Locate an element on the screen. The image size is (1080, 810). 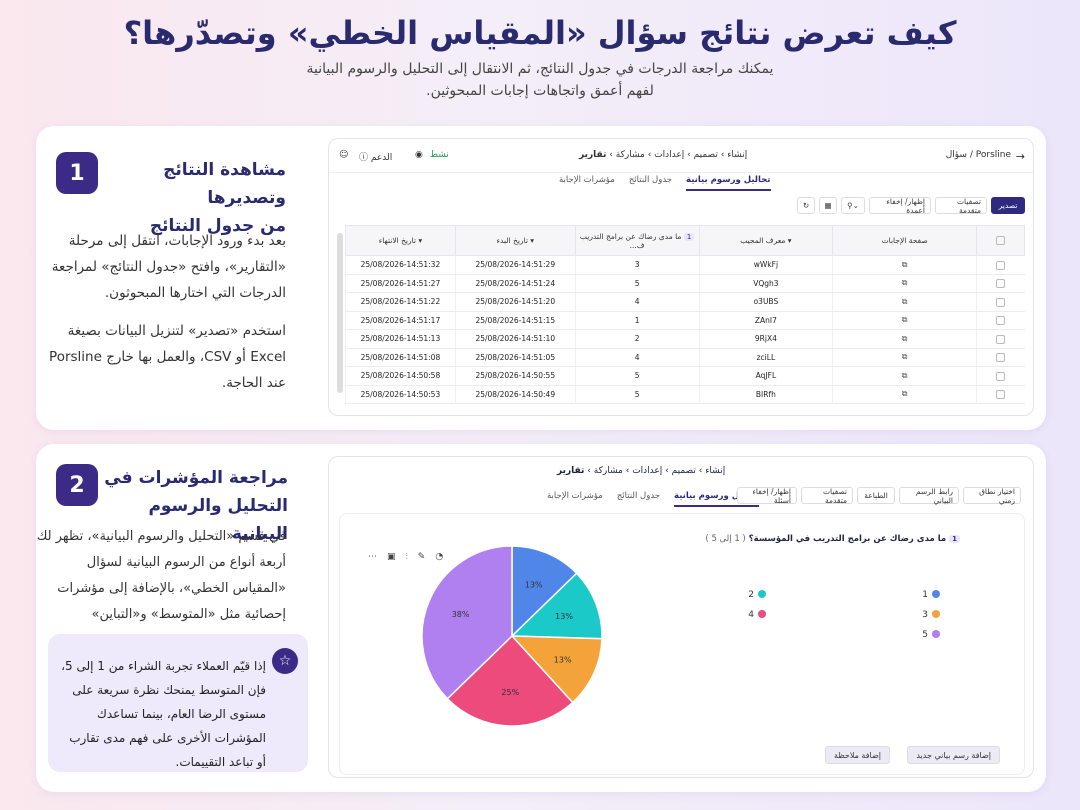
show-hide-columns-button: إظهار/ إخفاء أعمدة is located at coordinates (900, 206).